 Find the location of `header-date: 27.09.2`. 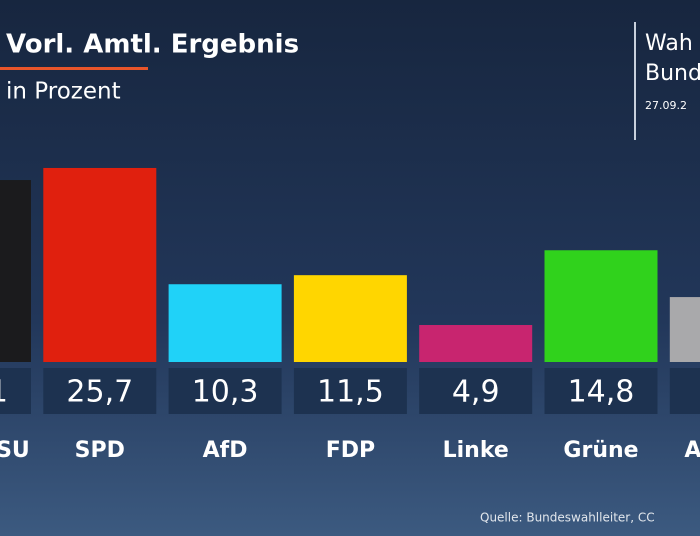

header-date: 27.09.2 is located at coordinates (666, 105).